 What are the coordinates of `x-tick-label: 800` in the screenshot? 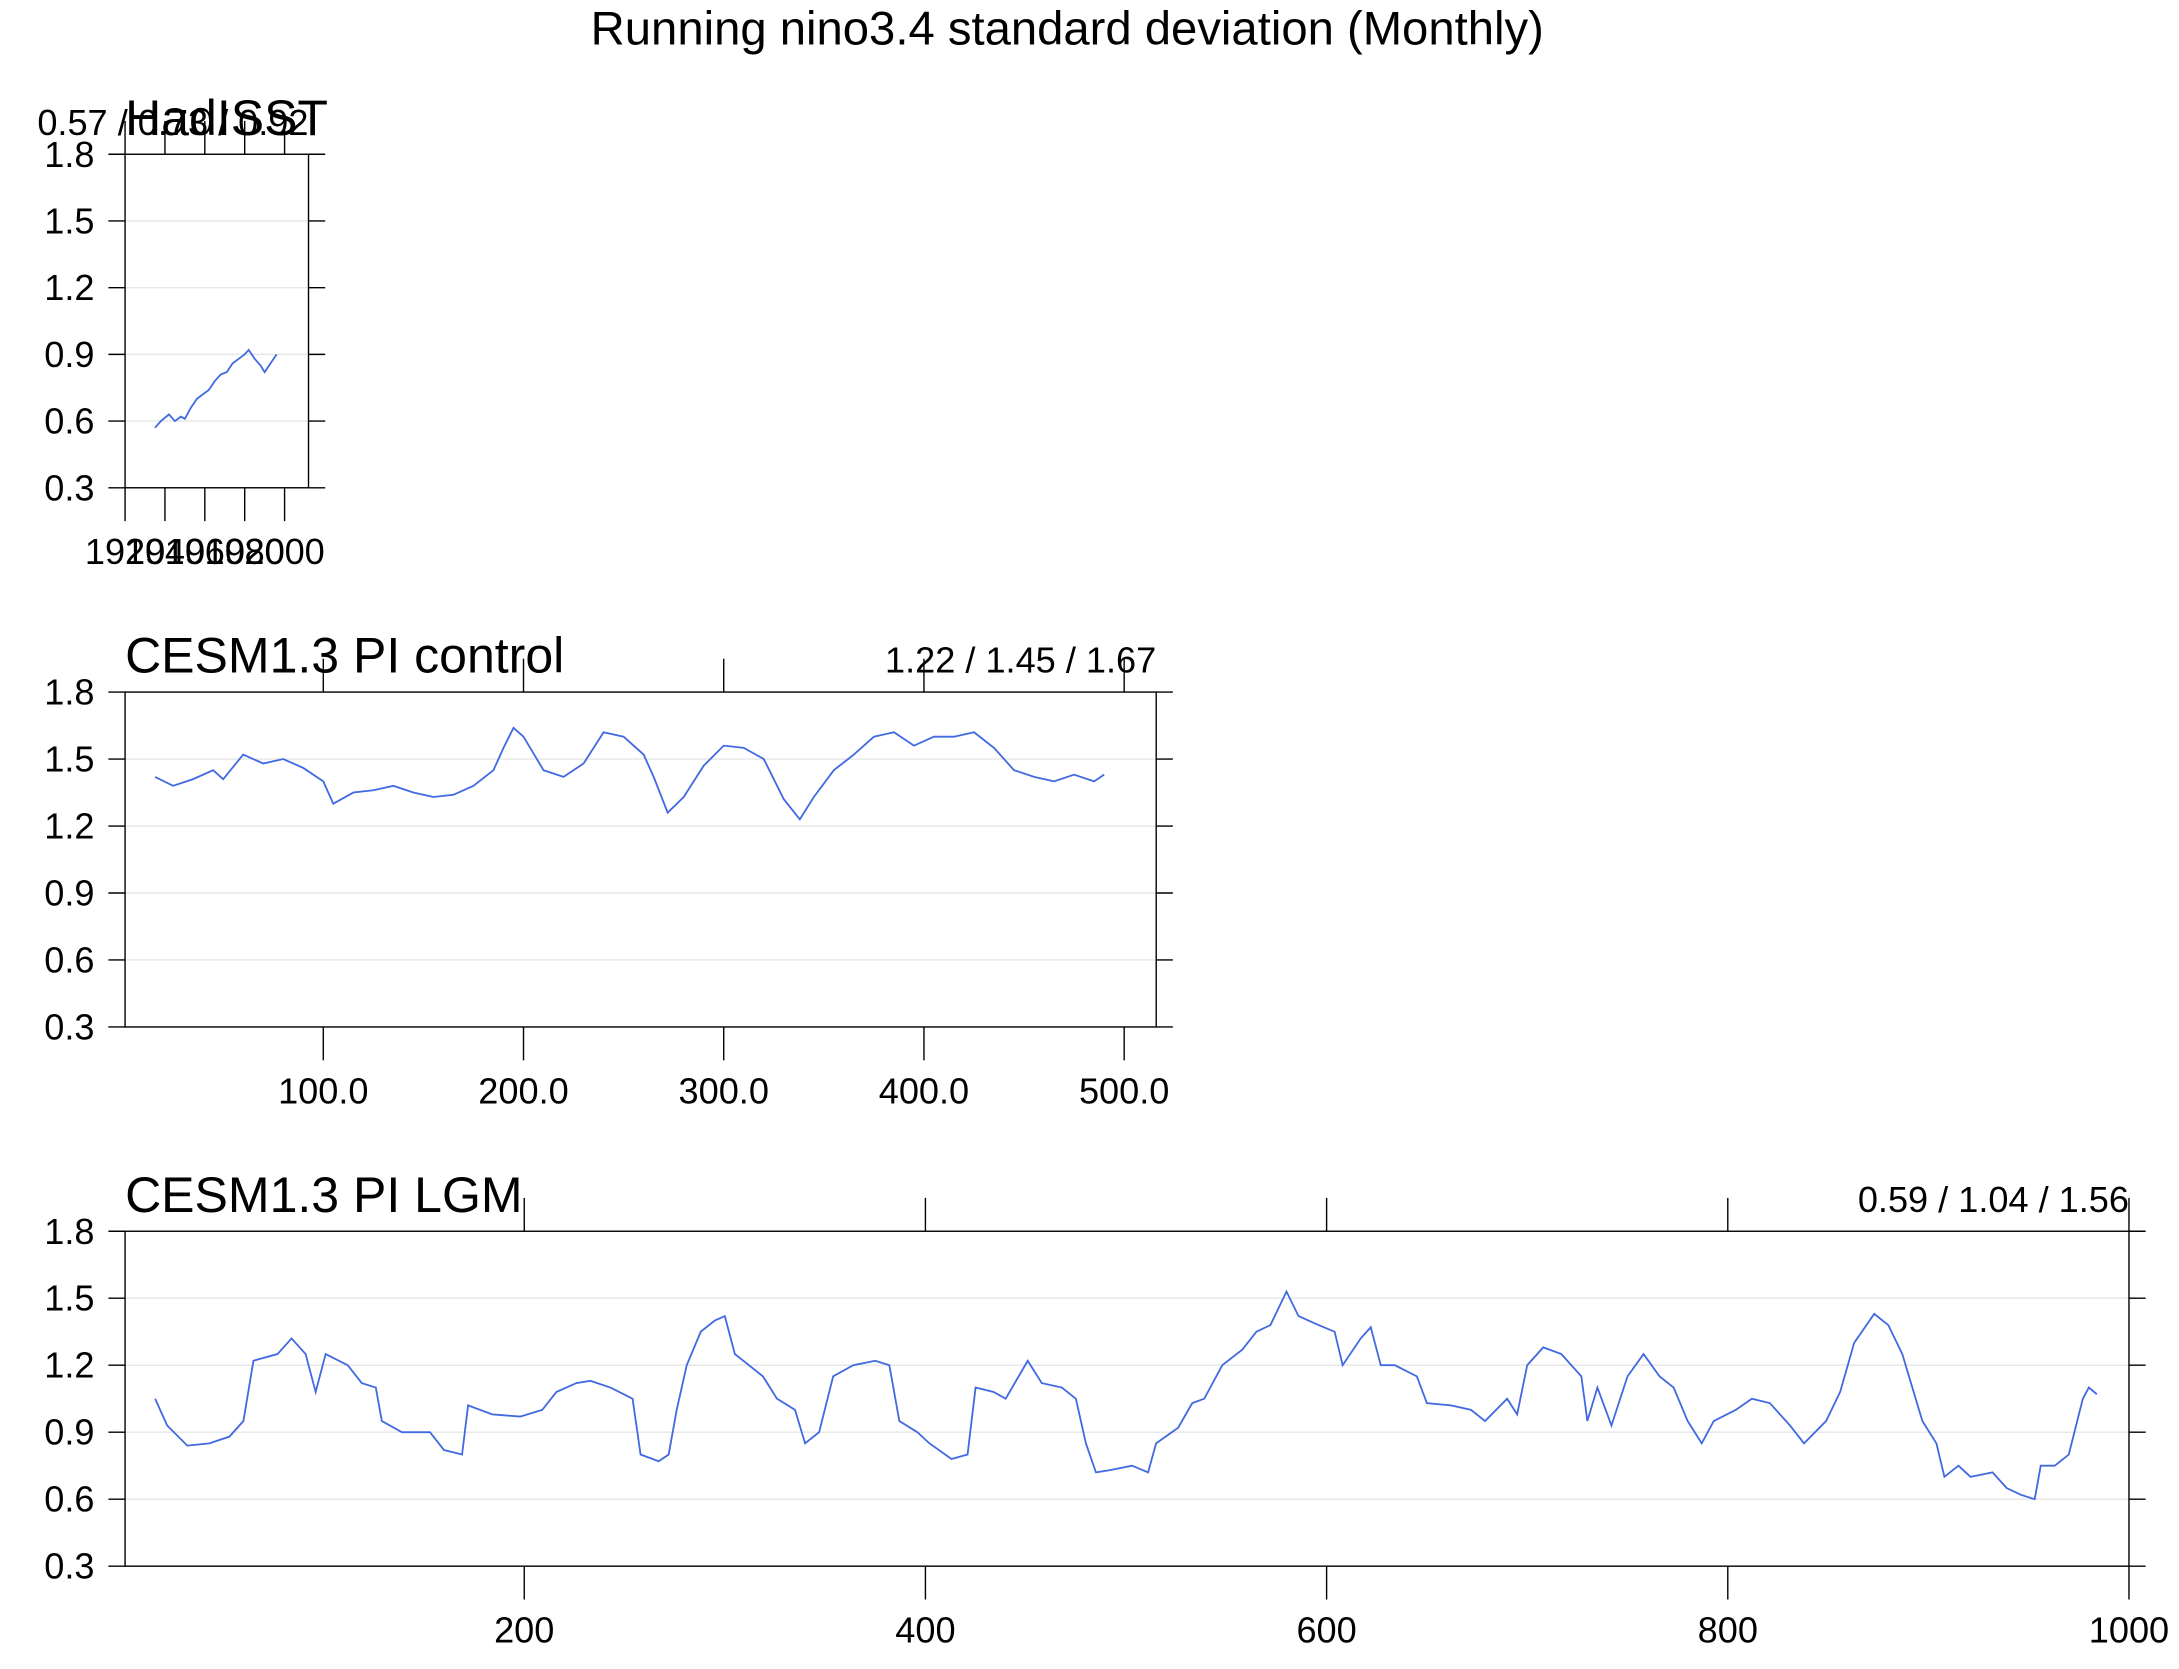 It's located at (1728, 1630).